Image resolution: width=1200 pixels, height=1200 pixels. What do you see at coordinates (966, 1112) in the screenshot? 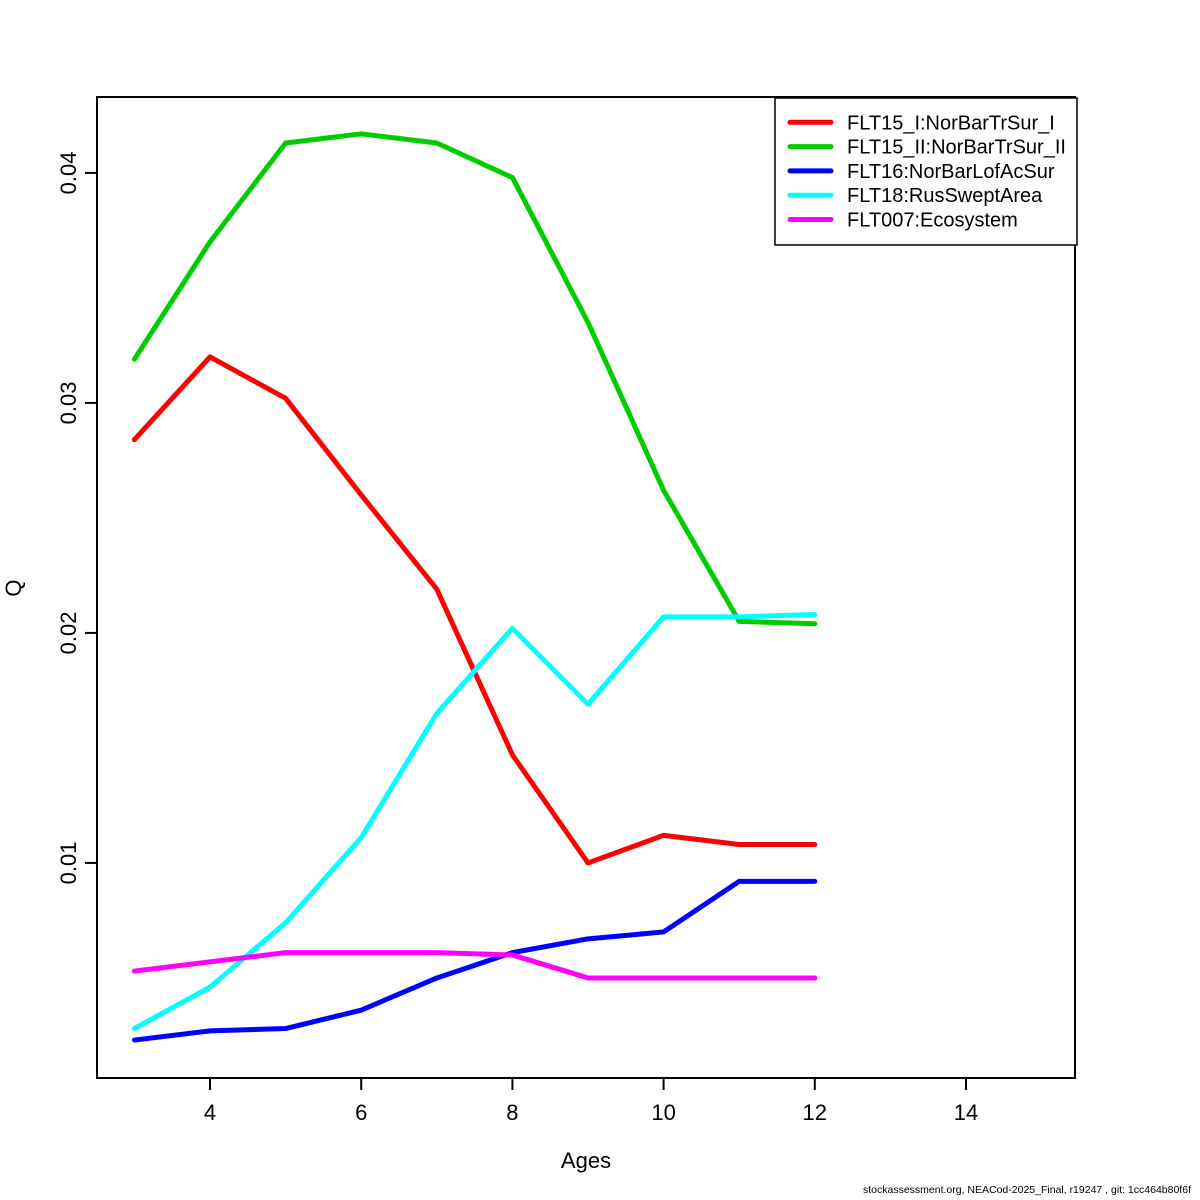
I see `x-tick-label: 14` at bounding box center [966, 1112].